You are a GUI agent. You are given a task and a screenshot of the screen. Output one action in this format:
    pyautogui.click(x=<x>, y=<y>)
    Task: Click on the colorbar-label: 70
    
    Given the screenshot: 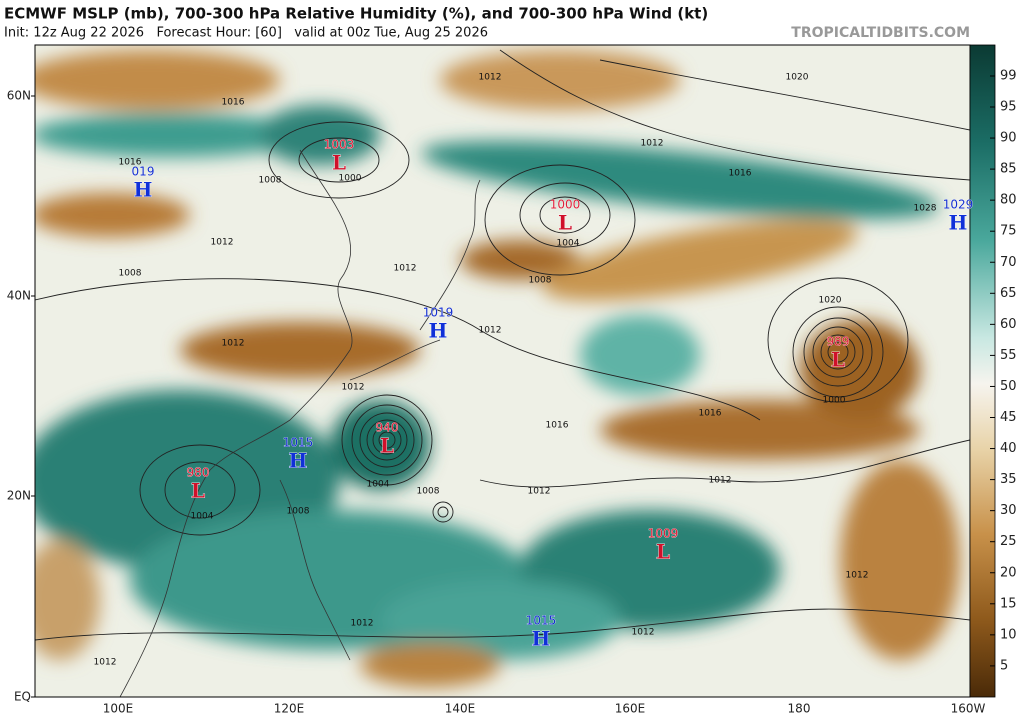 What is the action you would take?
    pyautogui.click(x=1008, y=262)
    